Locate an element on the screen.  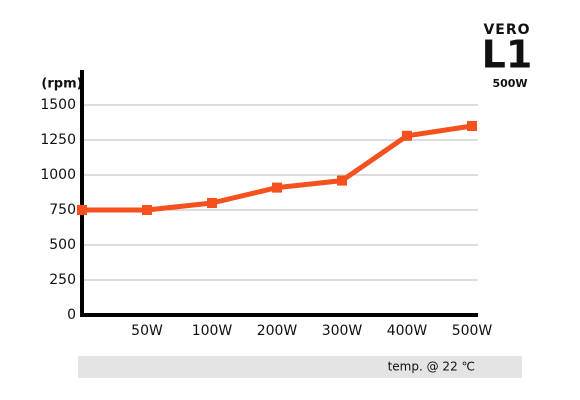
y-axis-label: (rpm) is located at coordinates (61, 84).